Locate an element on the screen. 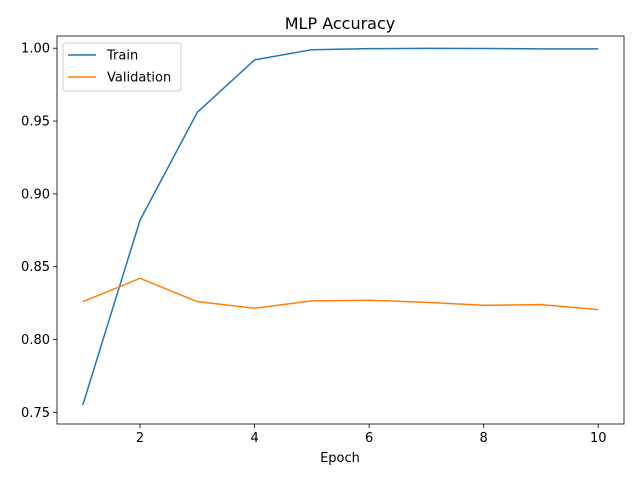 The image size is (640, 480). x-tick-label: 4 is located at coordinates (254, 438).